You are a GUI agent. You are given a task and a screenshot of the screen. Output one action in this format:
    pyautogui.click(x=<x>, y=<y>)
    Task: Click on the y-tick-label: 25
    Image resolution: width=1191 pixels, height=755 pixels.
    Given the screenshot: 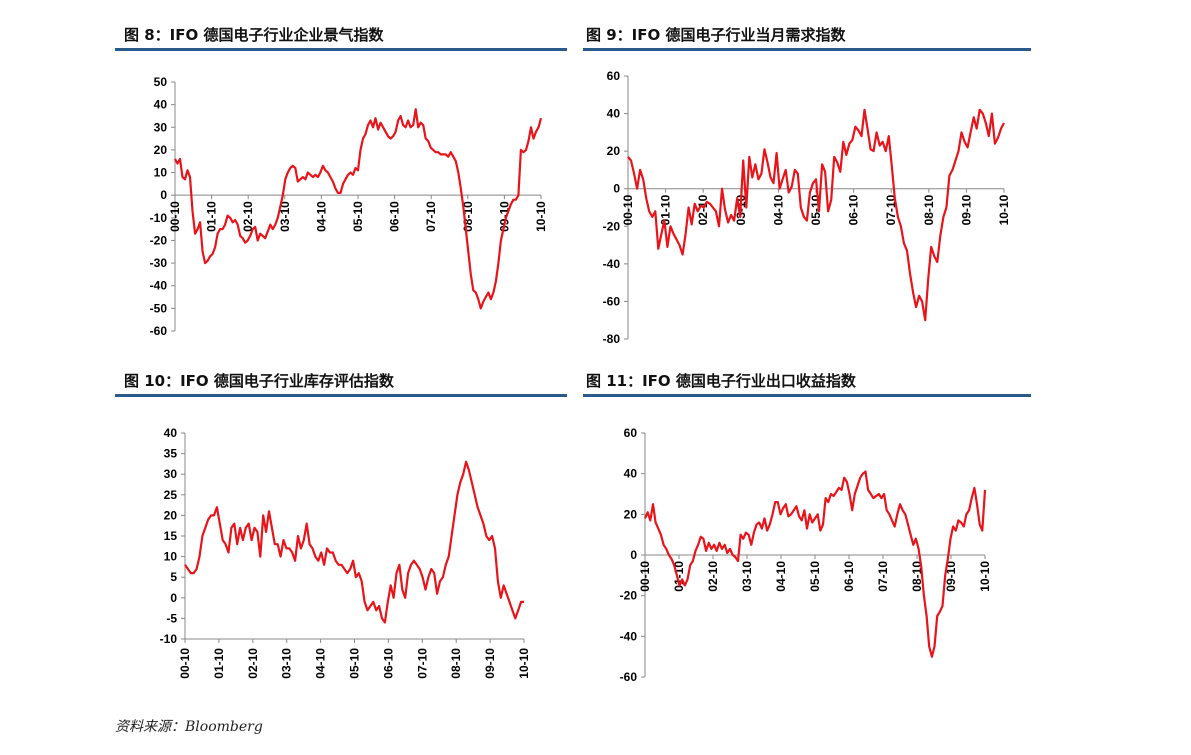 What is the action you would take?
    pyautogui.click(x=171, y=495)
    